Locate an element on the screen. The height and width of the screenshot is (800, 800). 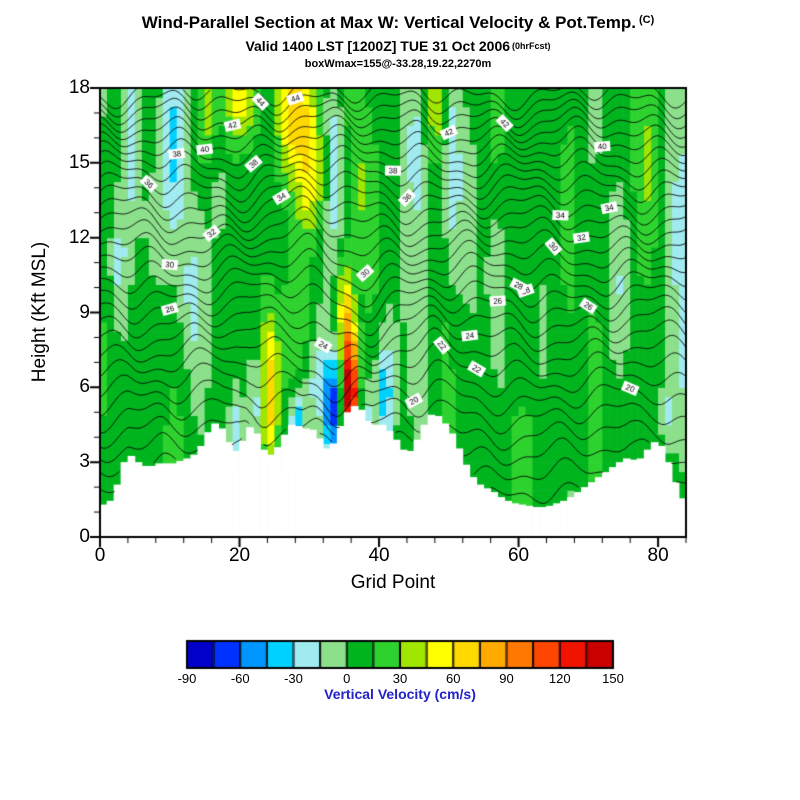
valid-time-text: Valid 1400 LST [1200Z] TUE 31 Oct 2006 is located at coordinates (378, 46).